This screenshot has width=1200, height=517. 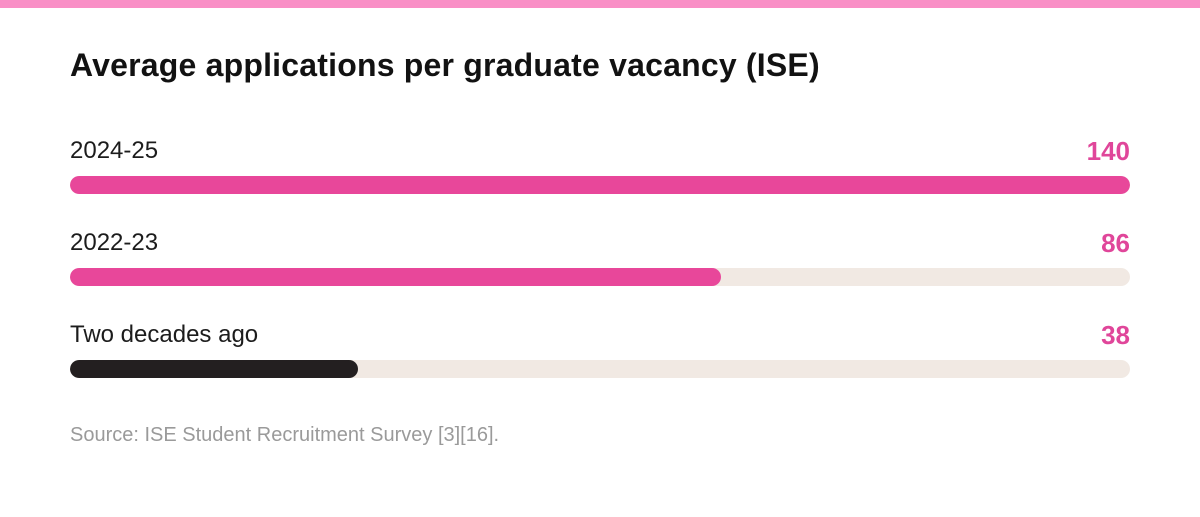 I want to click on category-label: 2022-23, so click(x=114, y=242).